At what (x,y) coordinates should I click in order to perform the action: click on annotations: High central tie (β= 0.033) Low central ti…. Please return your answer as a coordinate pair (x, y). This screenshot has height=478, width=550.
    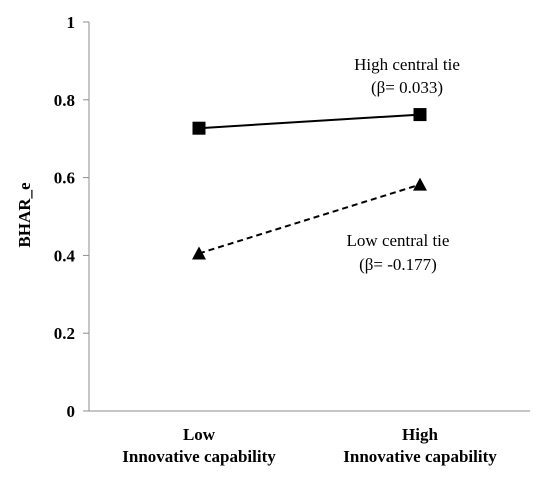
    Looking at the image, I should click on (403, 164).